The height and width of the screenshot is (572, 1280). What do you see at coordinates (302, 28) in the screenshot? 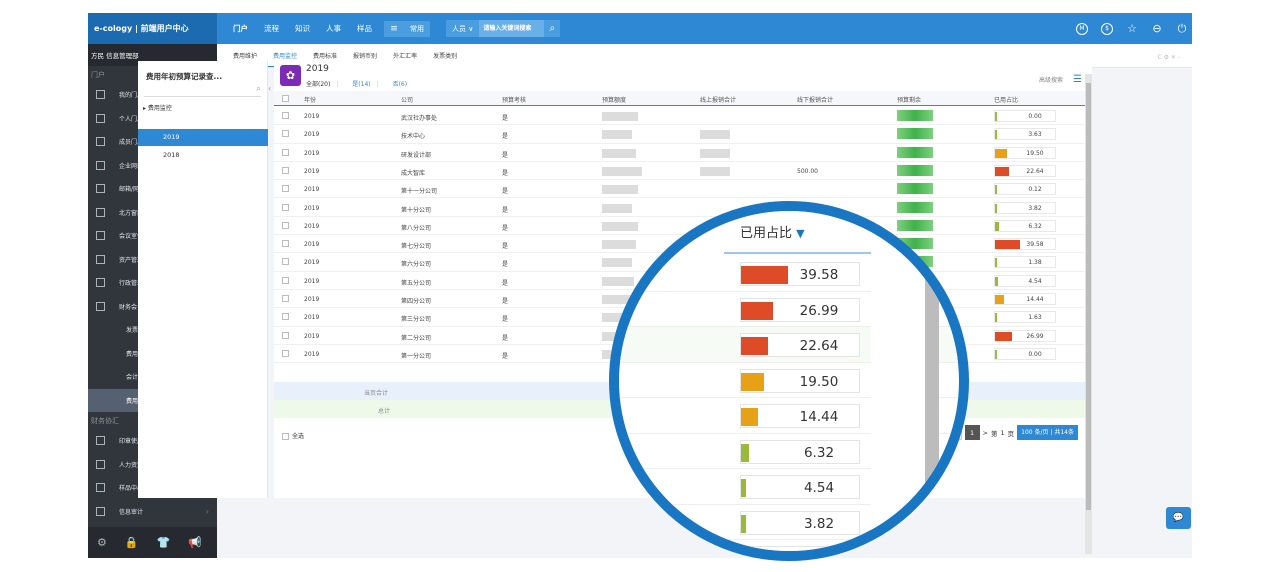
I see `nav-knowledge: 知识` at bounding box center [302, 28].